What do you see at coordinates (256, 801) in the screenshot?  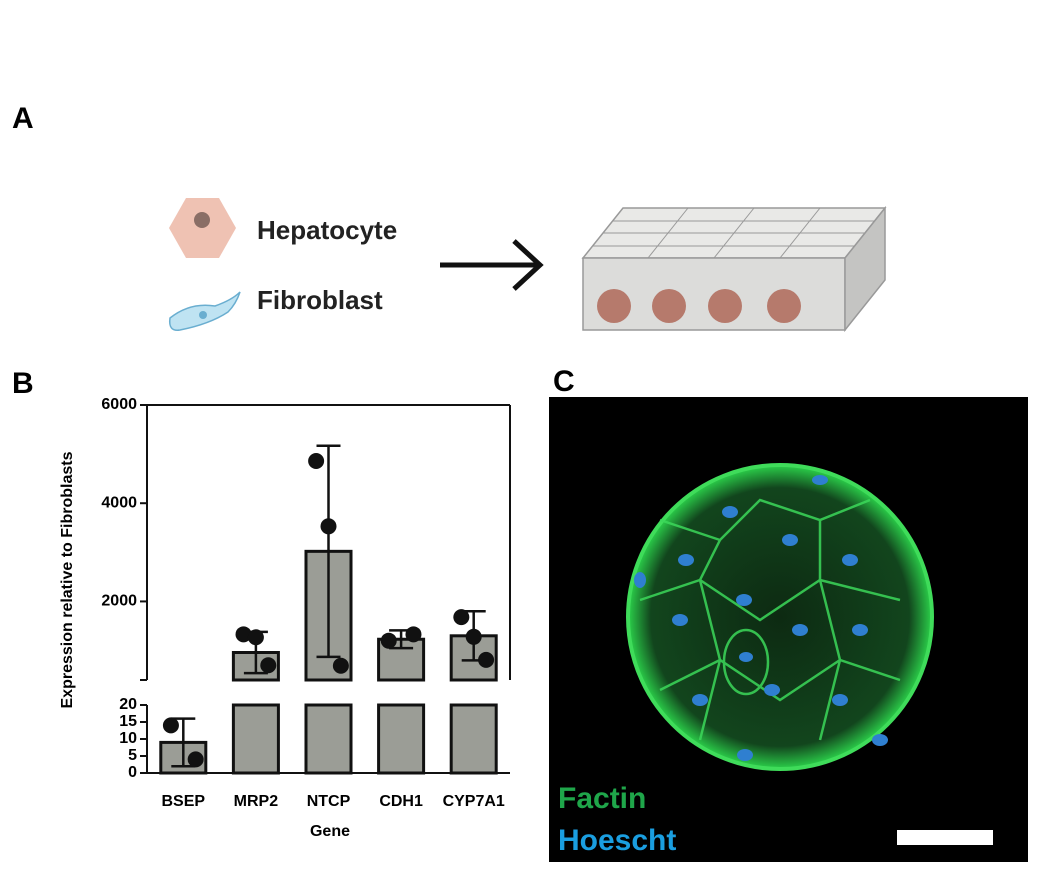 I see `x-tick-label: MRP2` at bounding box center [256, 801].